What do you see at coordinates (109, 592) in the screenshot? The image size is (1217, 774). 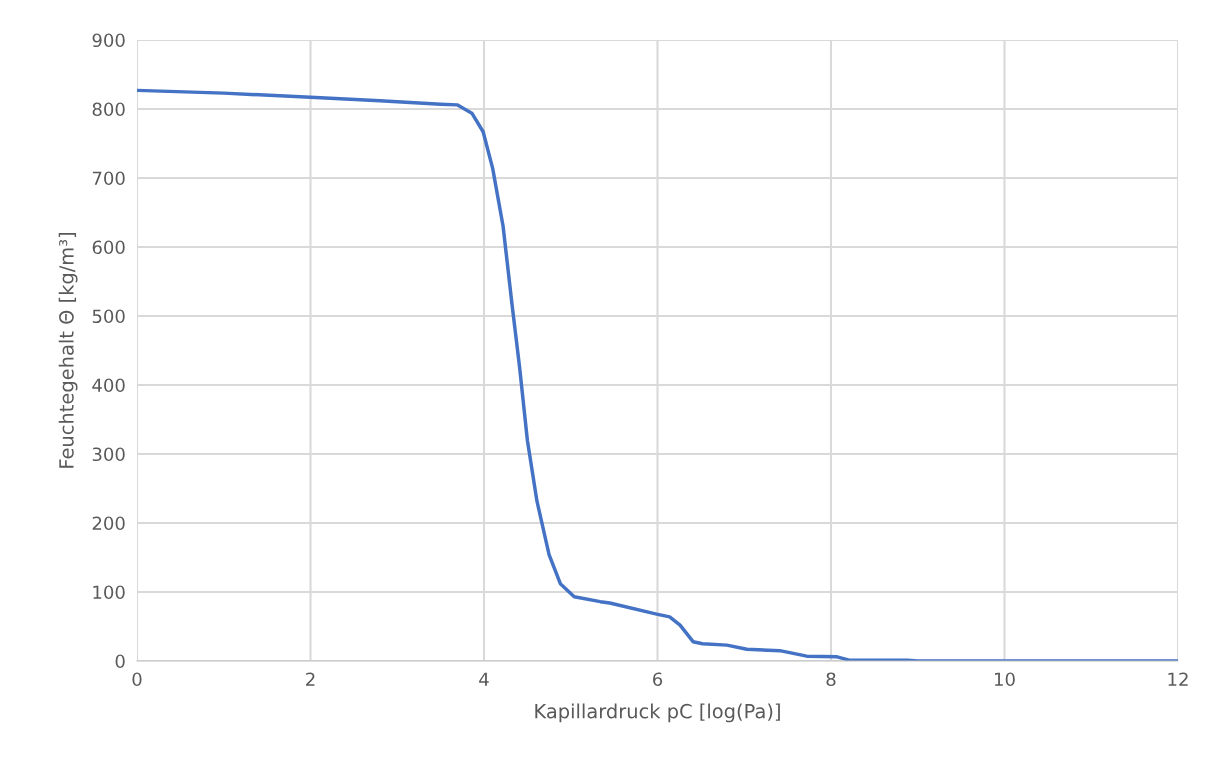 I see `y-tick-label: 100` at bounding box center [109, 592].